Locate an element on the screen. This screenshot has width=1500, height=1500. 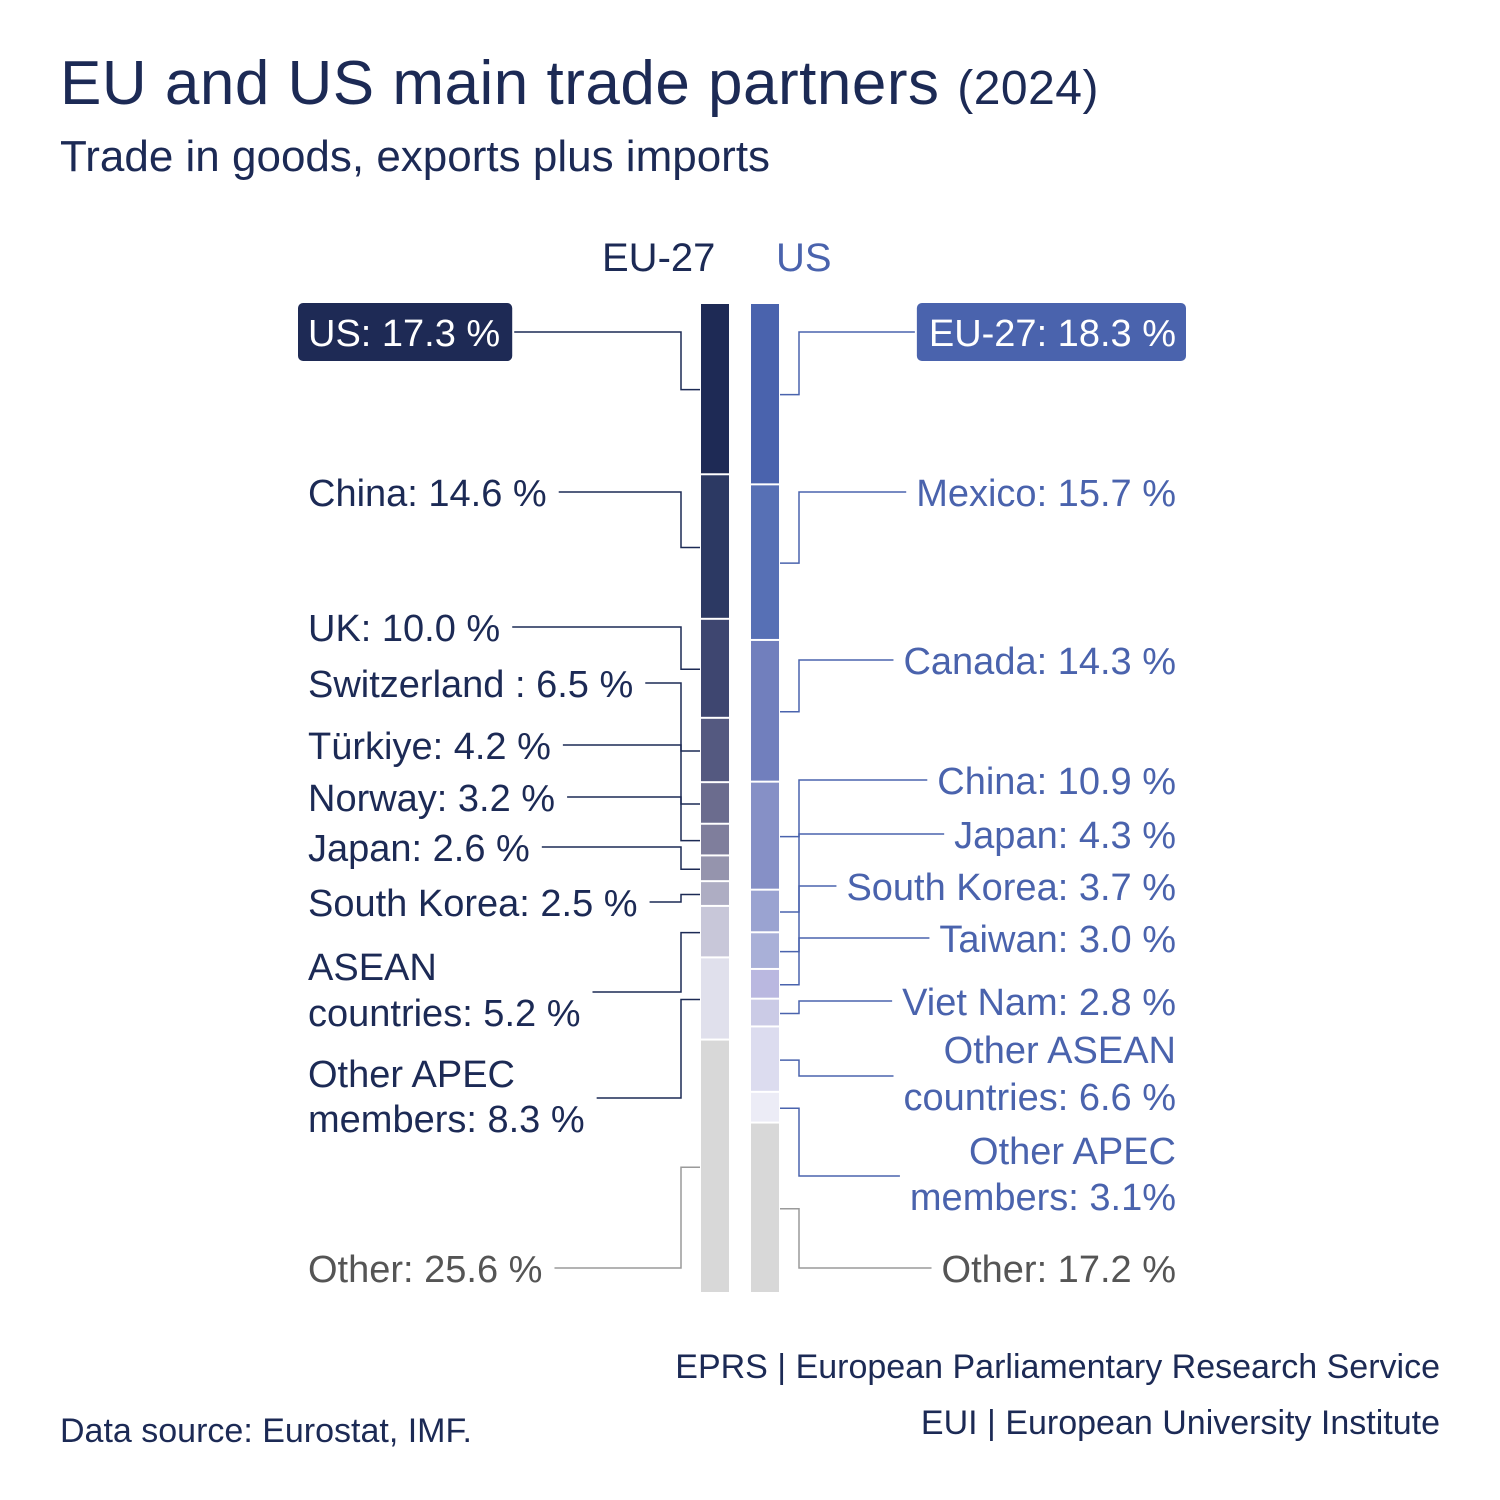
us-other-apec-members-connector is located at coordinates (840, 1142).